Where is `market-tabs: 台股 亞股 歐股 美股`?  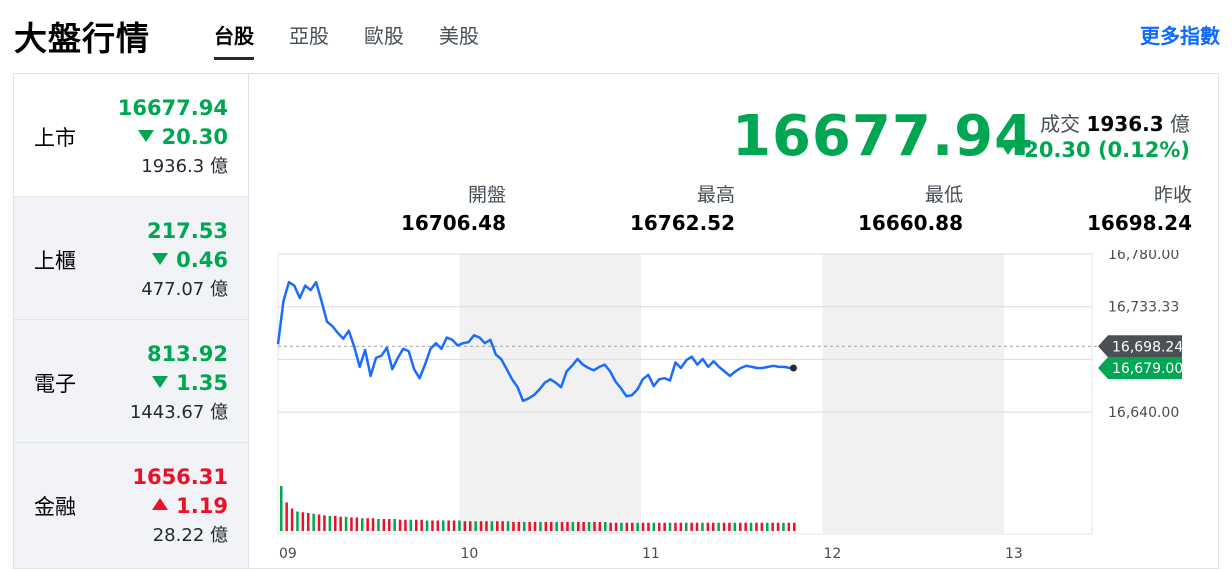 market-tabs: 台股 亞股 歐股 美股 is located at coordinates (364, 40).